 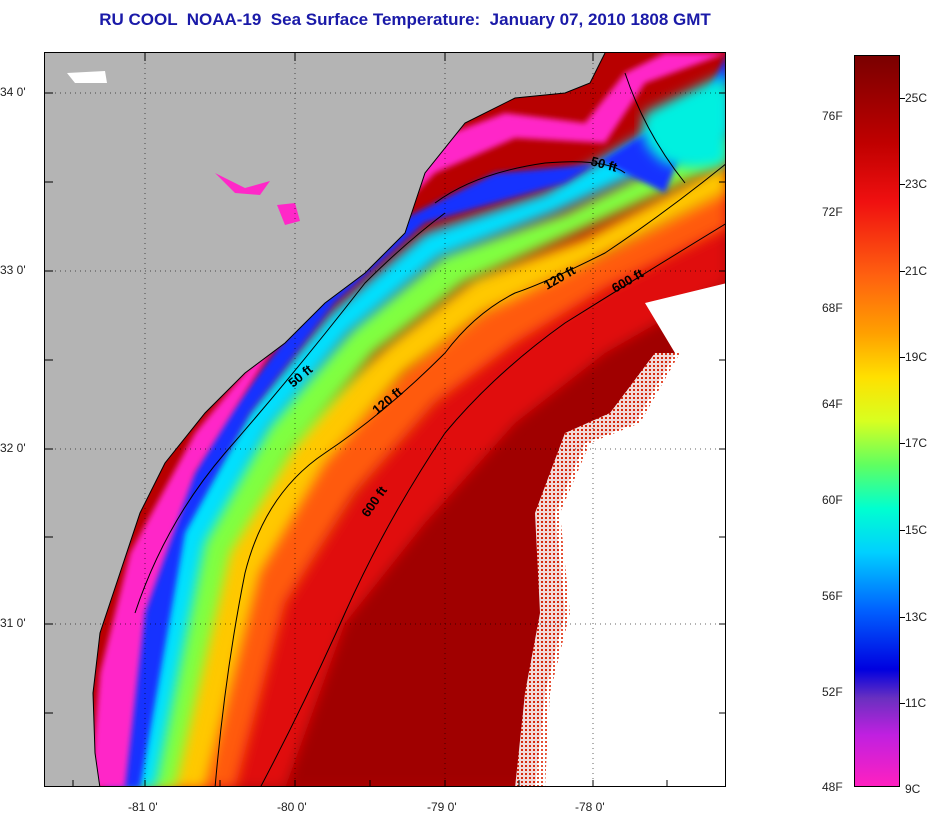 I want to click on colorbar-f-56: 56F, so click(x=832, y=596).